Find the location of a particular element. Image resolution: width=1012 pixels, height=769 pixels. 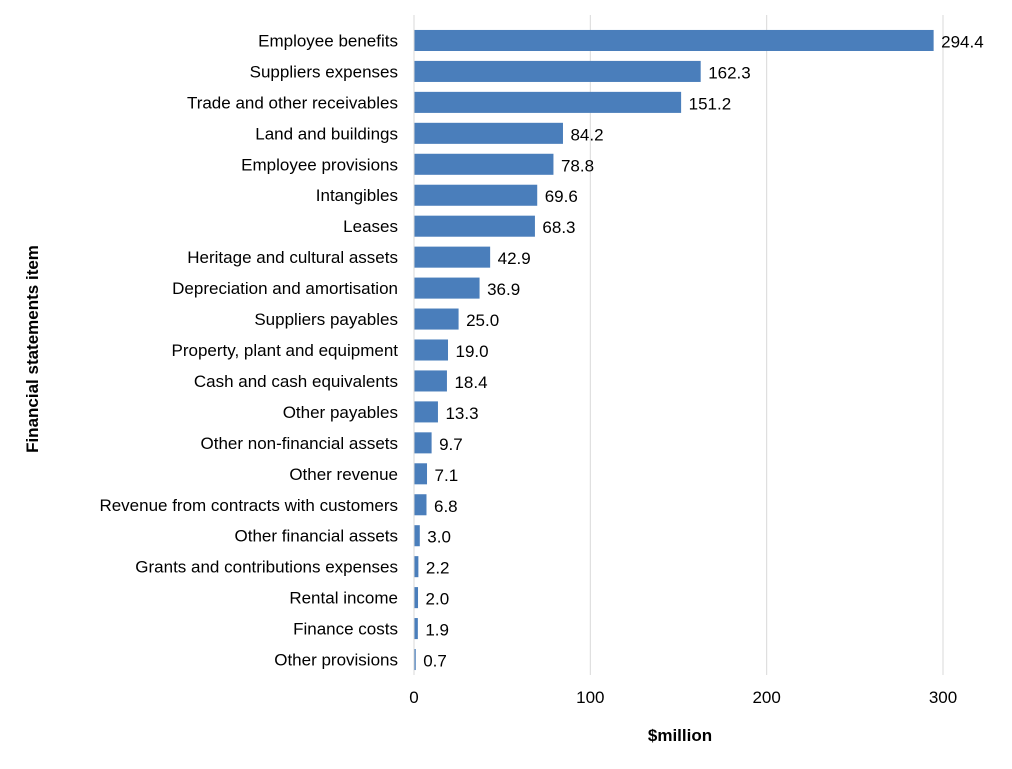

value-label: 6.8 is located at coordinates (446, 506).